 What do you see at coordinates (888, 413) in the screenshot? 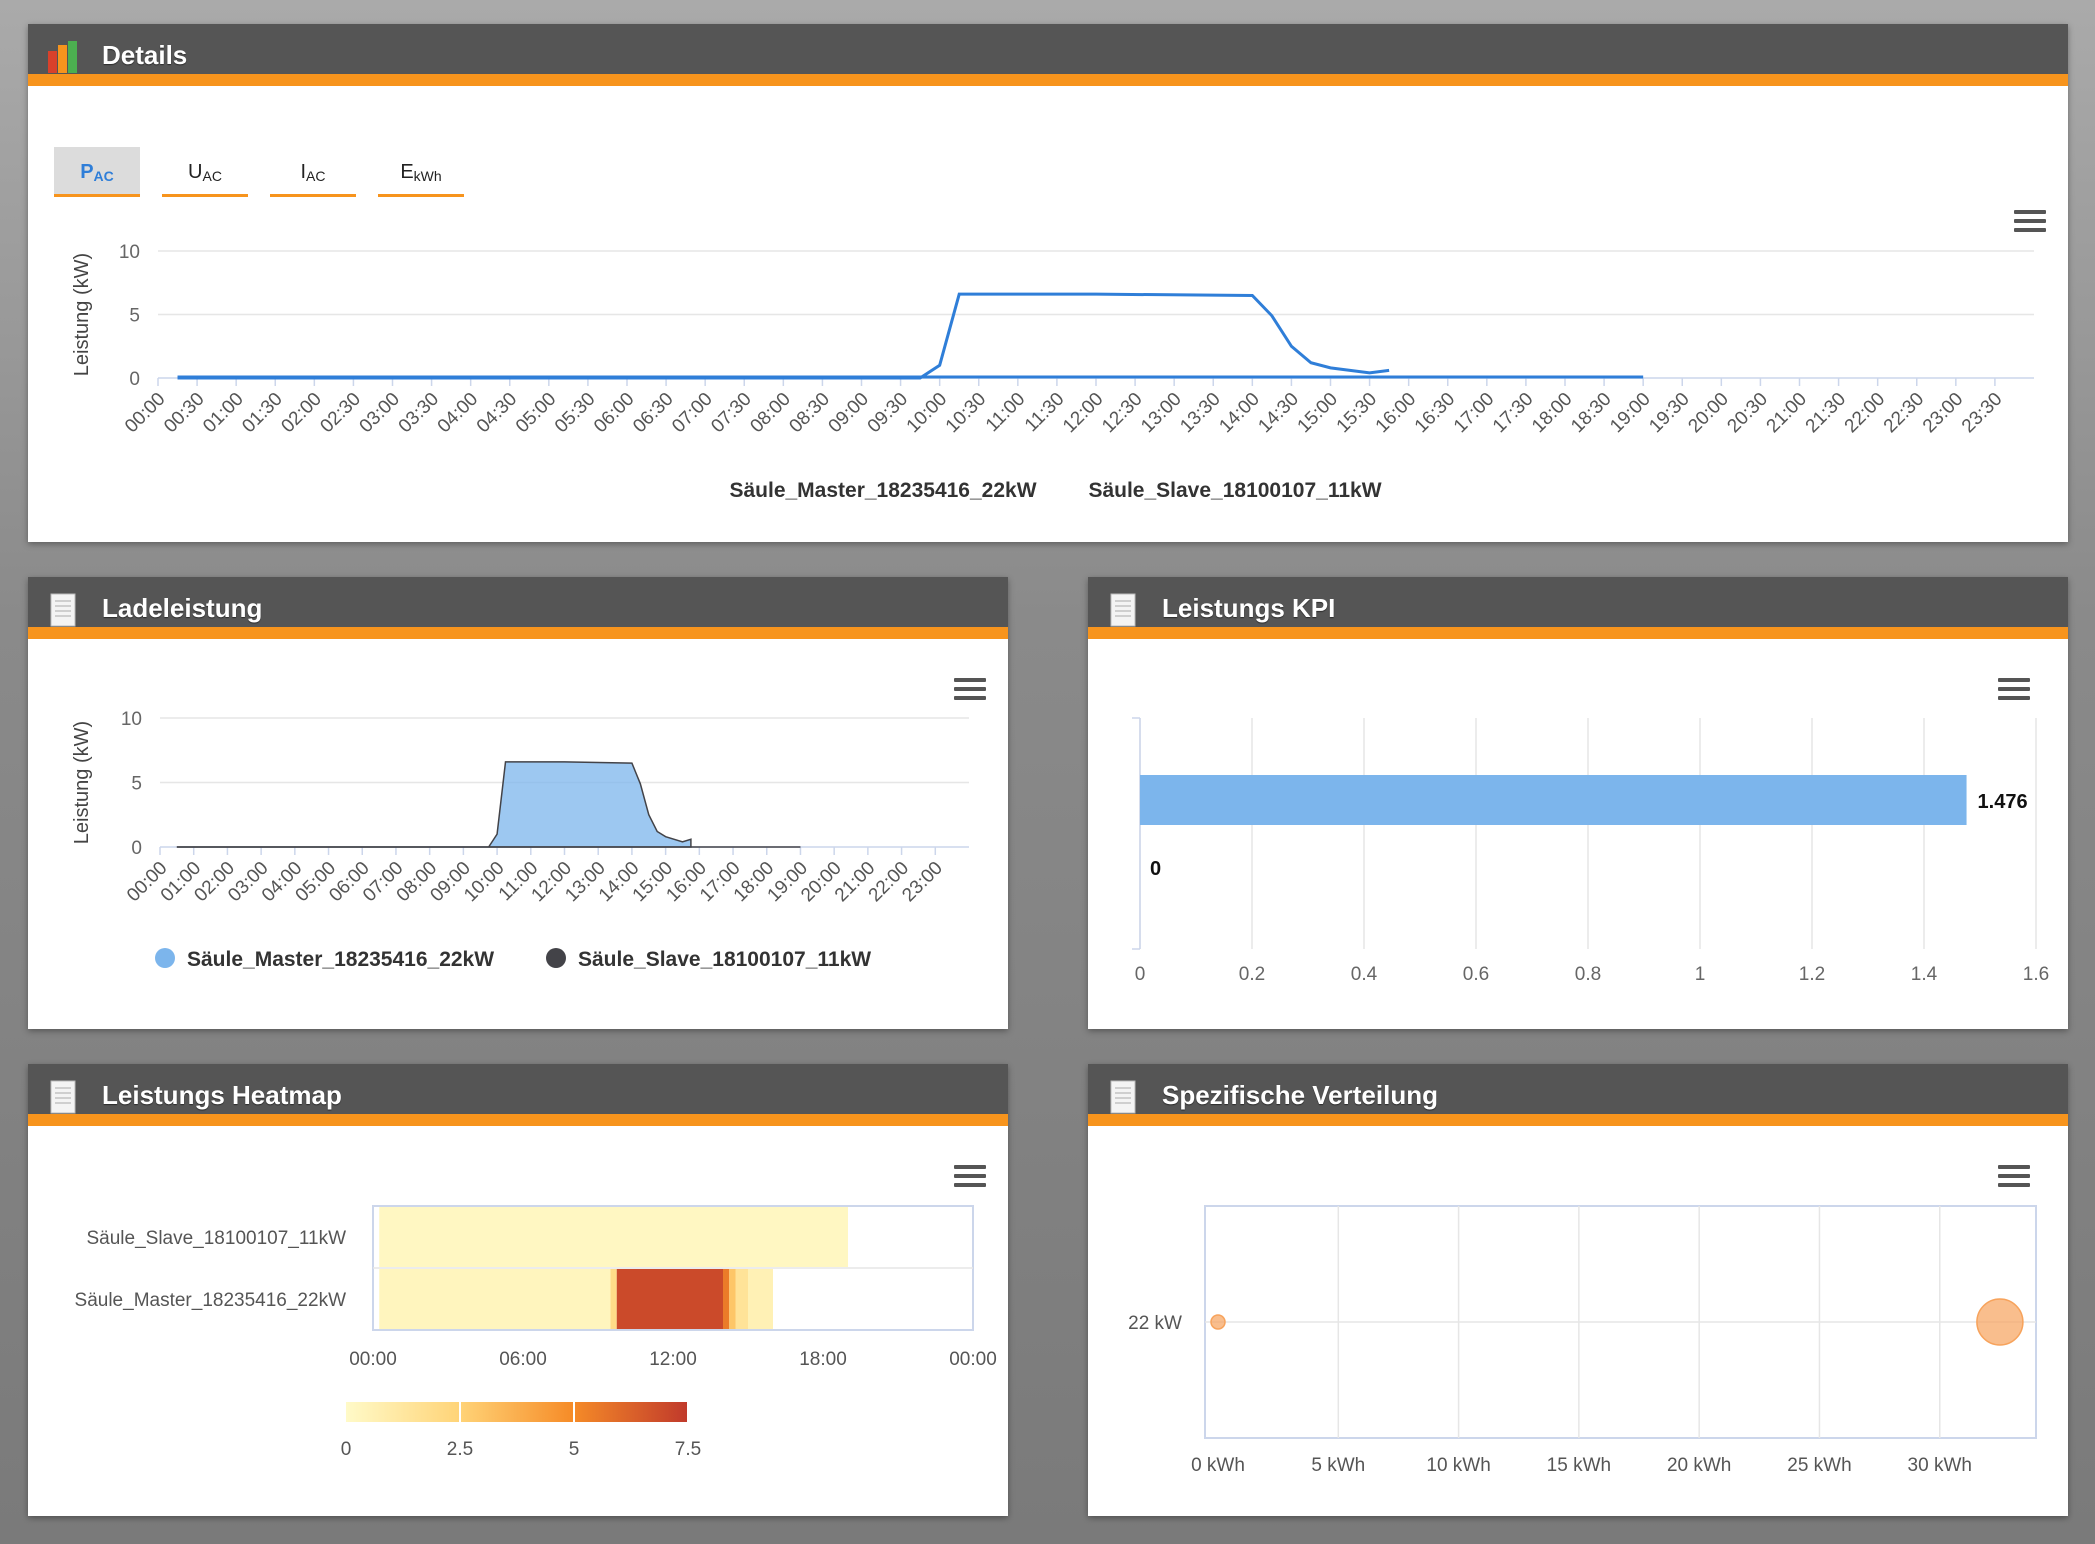
I see `x-tick-label: 09:30` at bounding box center [888, 413].